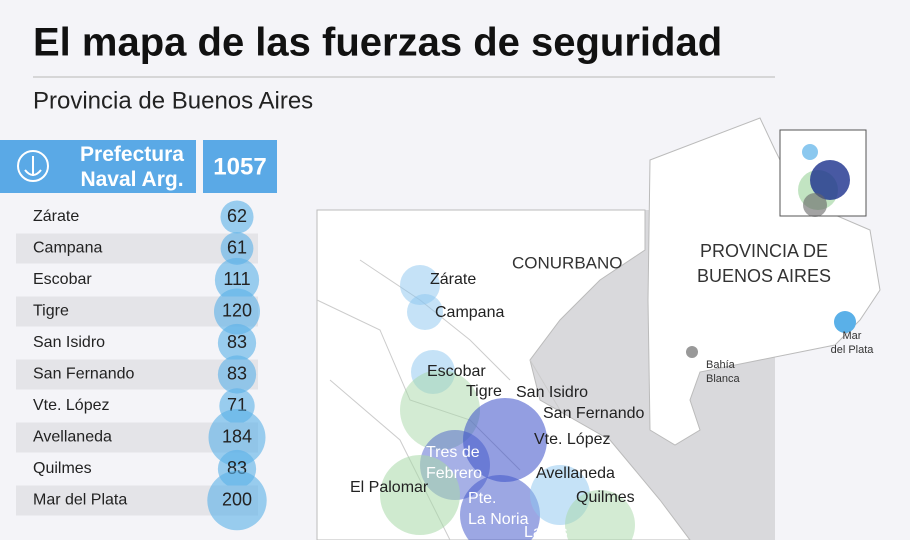 The image size is (910, 540). What do you see at coordinates (71, 405) in the screenshot?
I see `row-name: Vte. López` at bounding box center [71, 405].